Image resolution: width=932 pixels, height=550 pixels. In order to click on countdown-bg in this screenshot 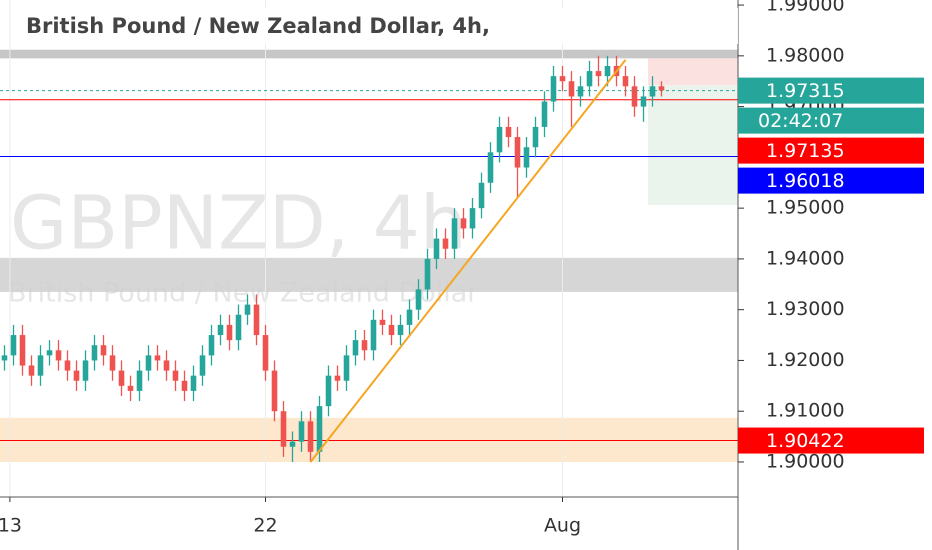, I will do `click(831, 120)`.